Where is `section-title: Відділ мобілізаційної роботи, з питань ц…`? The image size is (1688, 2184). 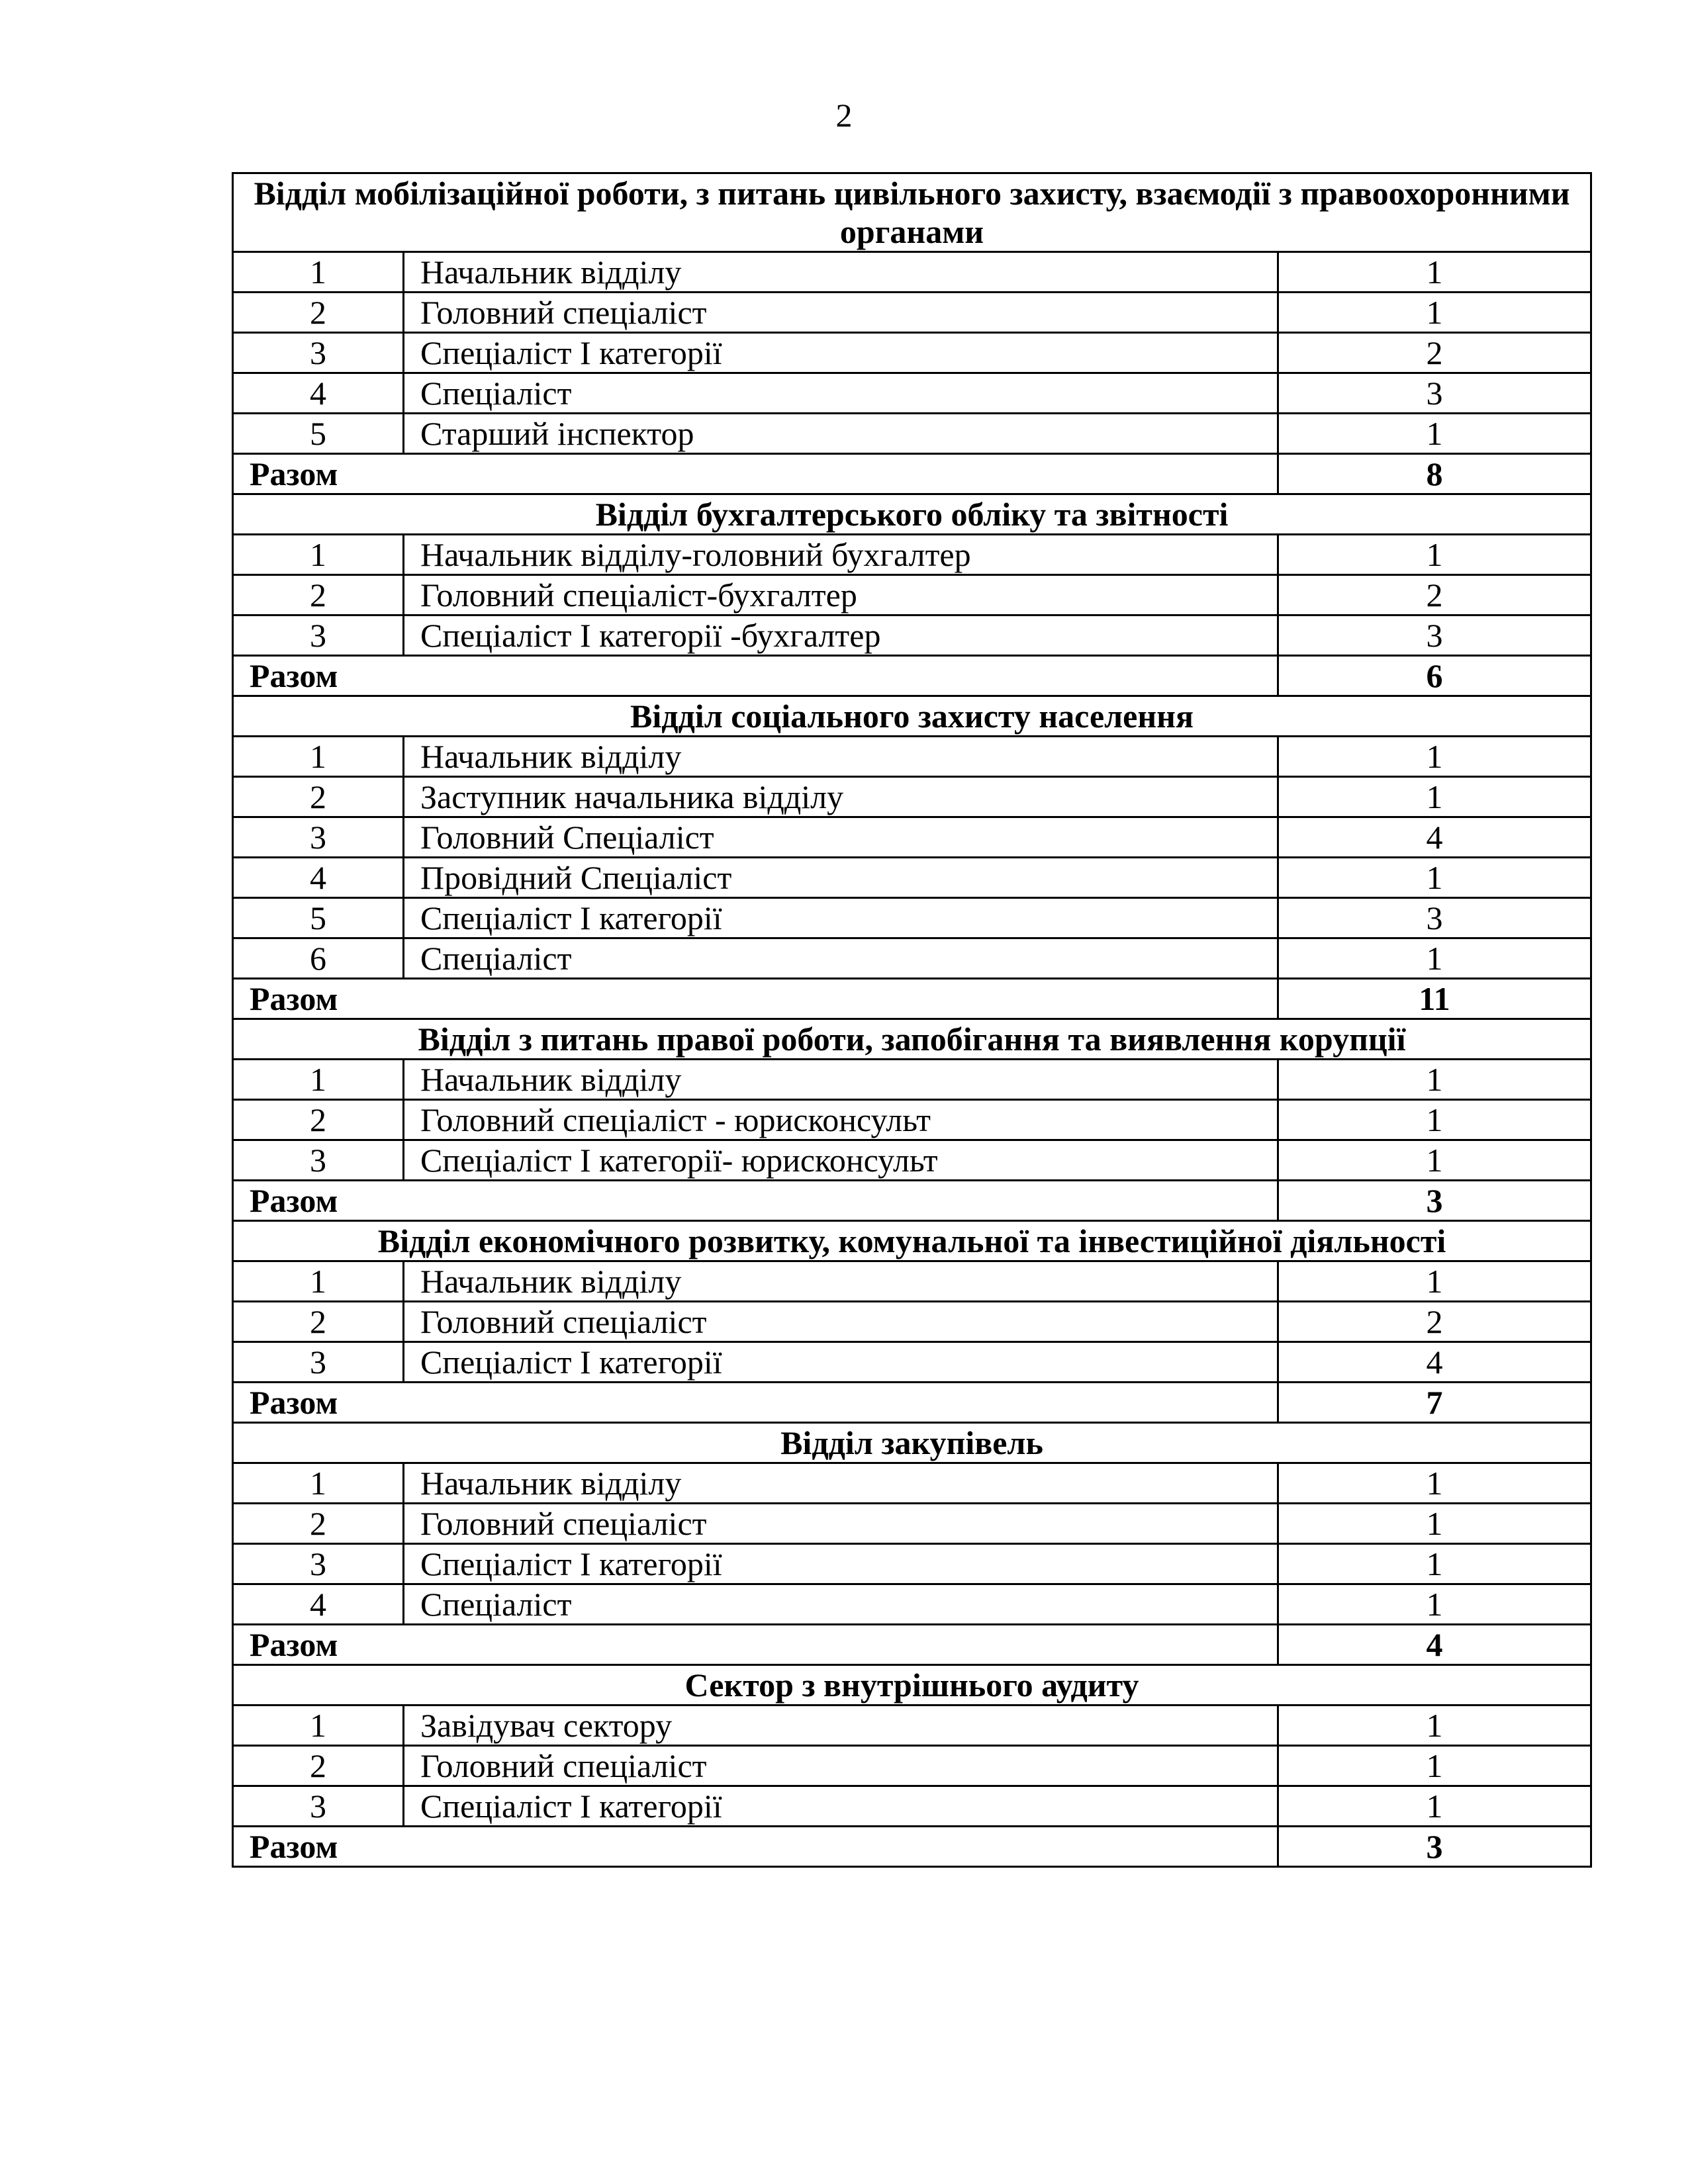 section-title: Відділ мобілізаційної роботи, з питань ц… is located at coordinates (912, 213).